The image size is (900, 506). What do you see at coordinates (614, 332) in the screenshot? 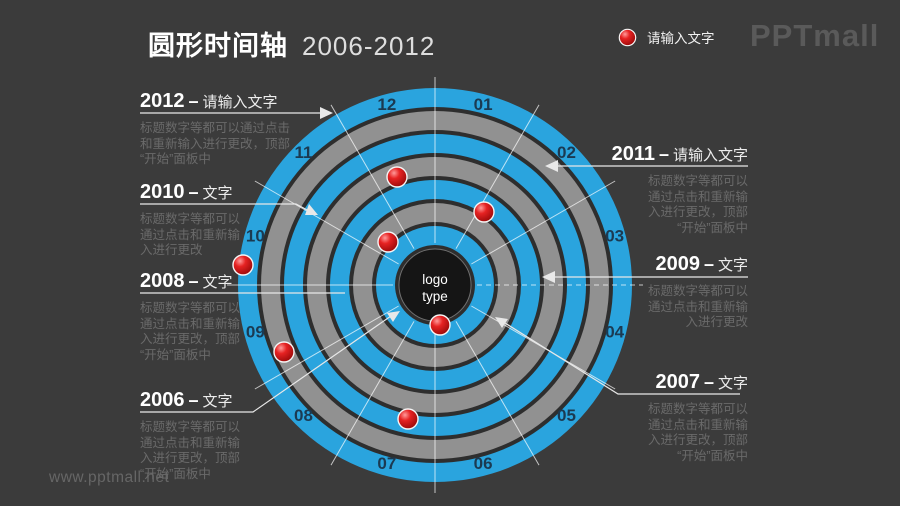
I see `hour-label-04: 04` at bounding box center [614, 332].